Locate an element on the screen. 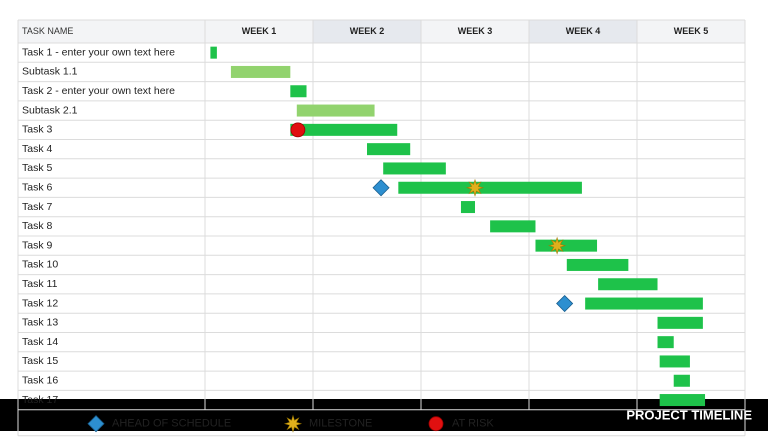 This screenshot has width=768, height=439. week-label: WEEK 5 is located at coordinates (691, 31).